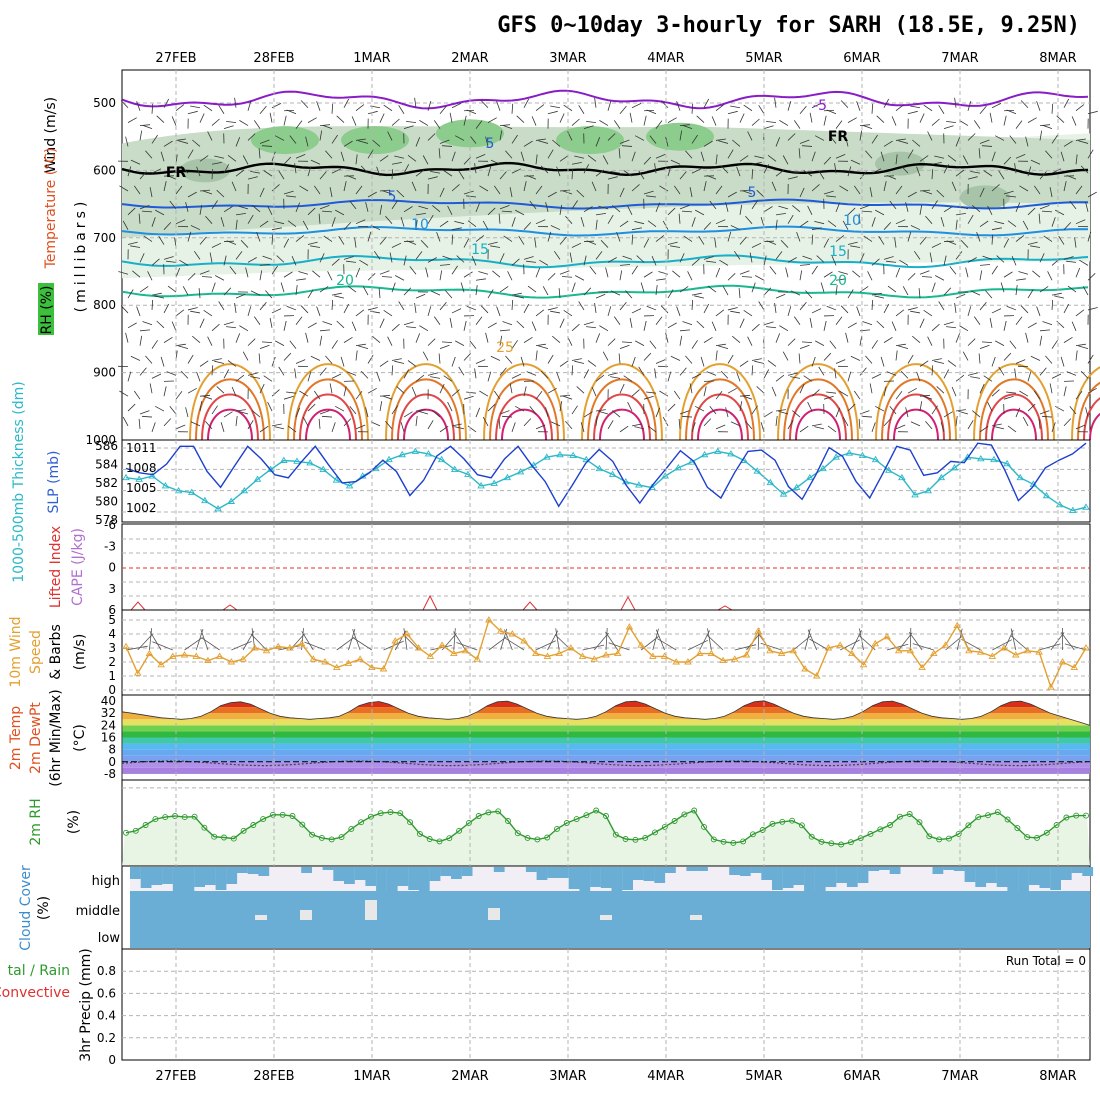 The image size is (1100, 1100). Describe the element at coordinates (104, 103) in the screenshot. I see `pressure-tick: 500` at that location.